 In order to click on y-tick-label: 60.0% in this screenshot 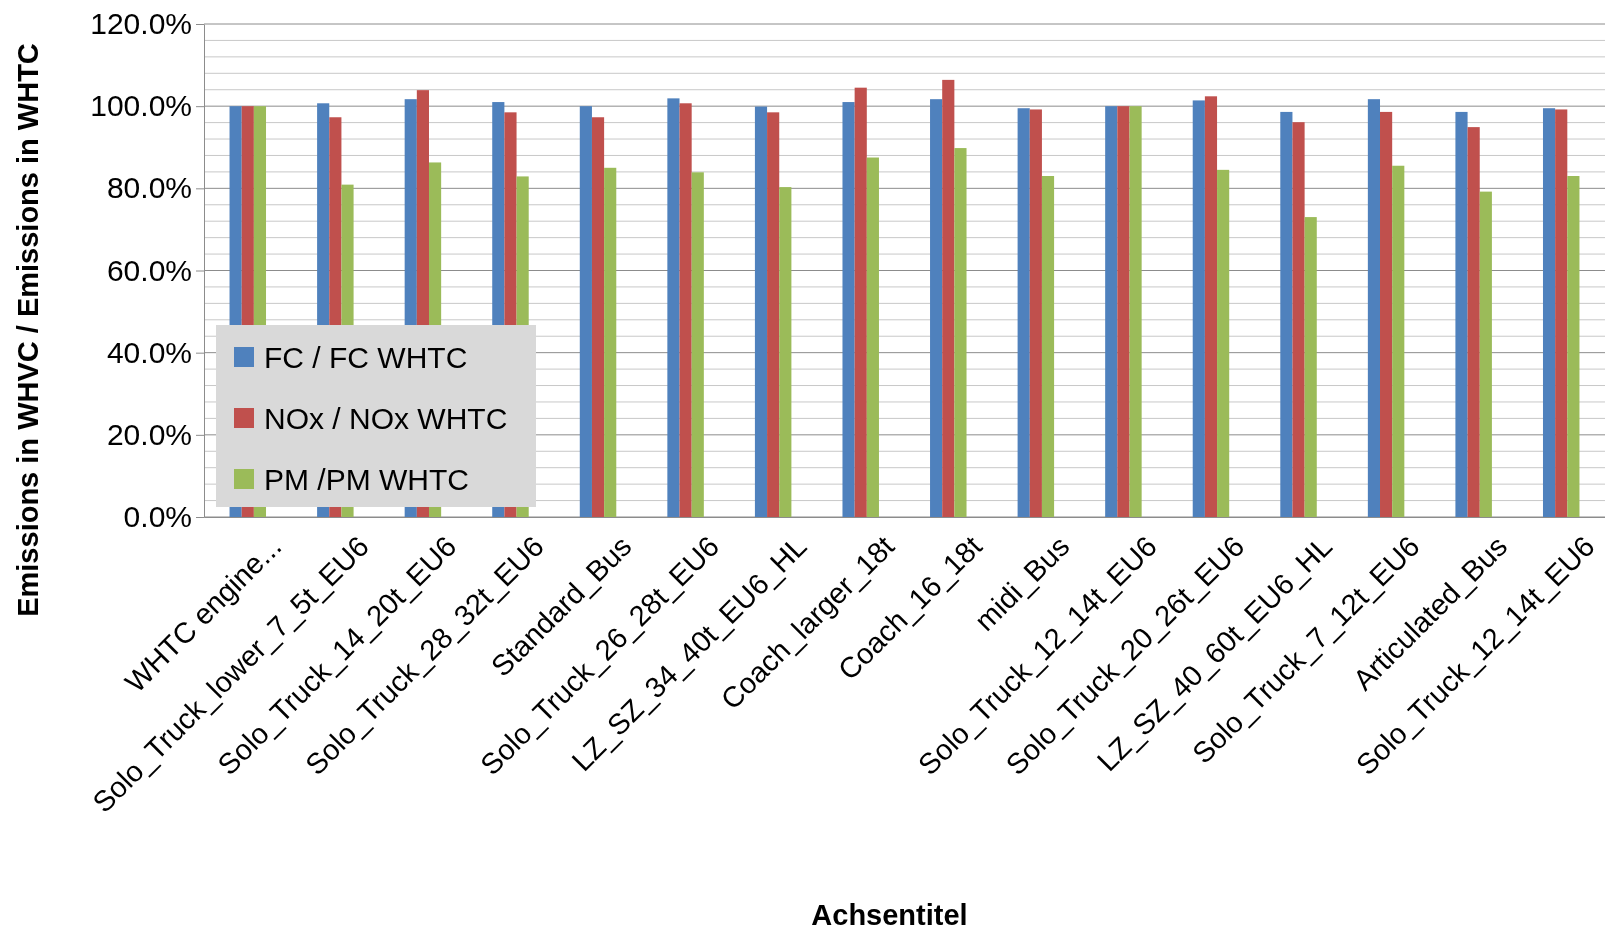, I will do `click(149, 270)`.